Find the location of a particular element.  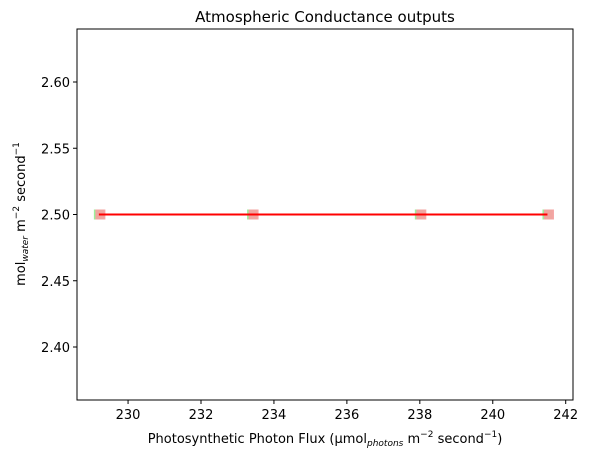

y-axis-label: molwater m−2 second−1 is located at coordinates (21, 214).